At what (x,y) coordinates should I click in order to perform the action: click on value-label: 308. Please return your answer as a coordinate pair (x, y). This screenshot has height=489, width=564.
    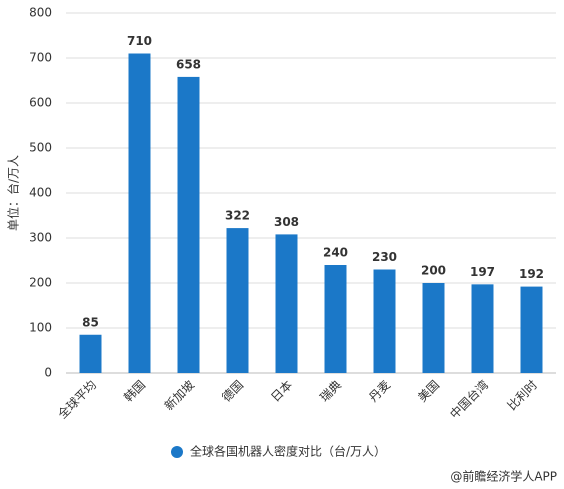
    Looking at the image, I should click on (286, 222).